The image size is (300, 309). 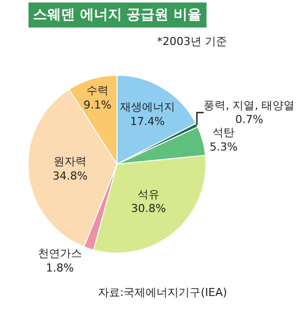 What do you see at coordinates (117, 15) in the screenshot?
I see `chart-title: 스웨덴 에너지 공급원 비율` at bounding box center [117, 15].